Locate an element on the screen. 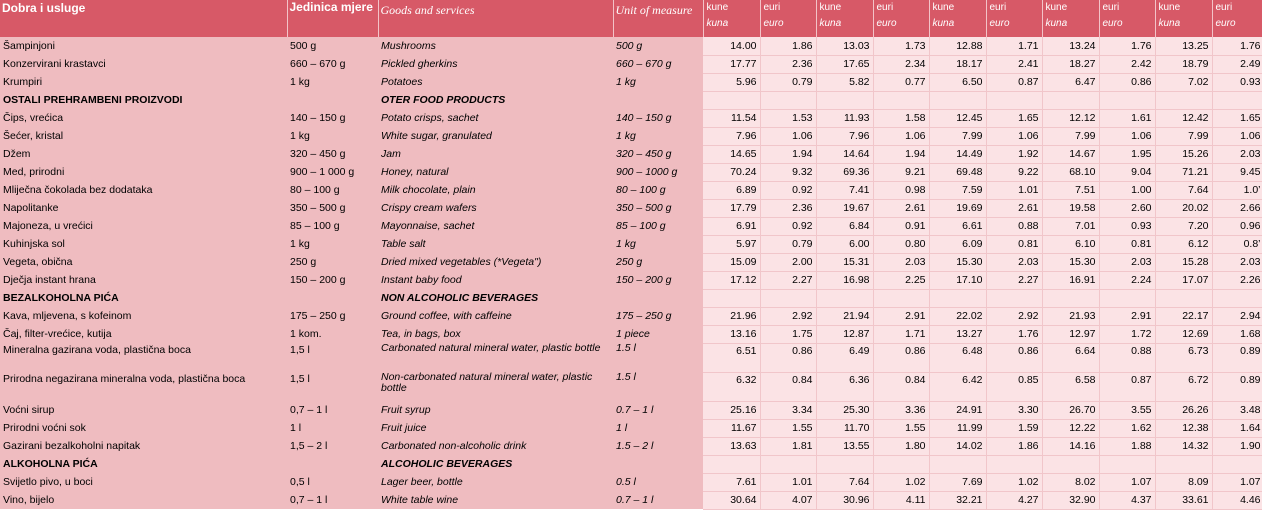  item-name-en: Milk chocolate, plain is located at coordinates (495, 190).